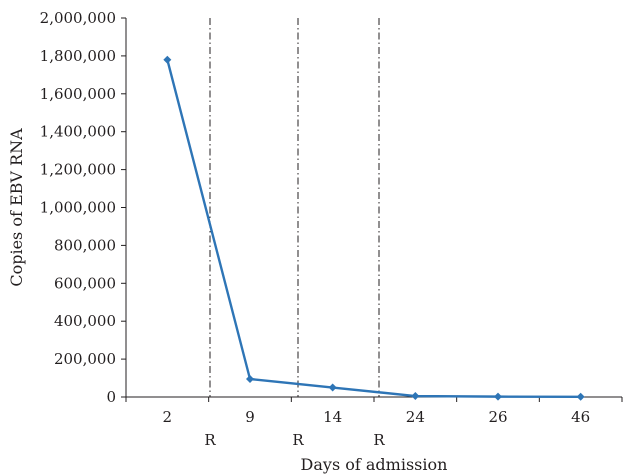 Image resolution: width=626 pixels, height=474 pixels. I want to click on x-axis-title: Days of admission, so click(374, 464).